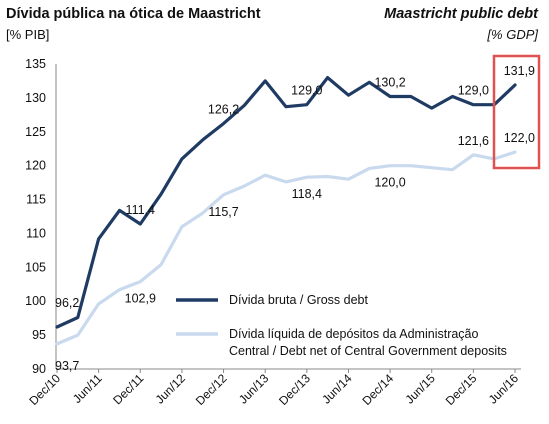  Describe the element at coordinates (171, 389) in the screenshot. I see `x-tick-label: Jun/12` at that location.